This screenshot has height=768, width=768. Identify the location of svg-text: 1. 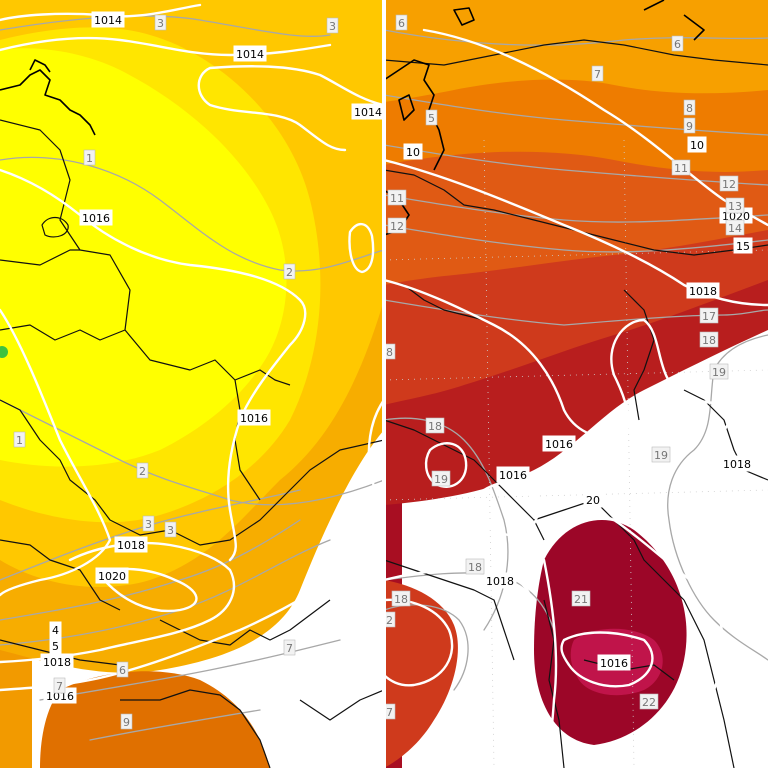
(19, 440).